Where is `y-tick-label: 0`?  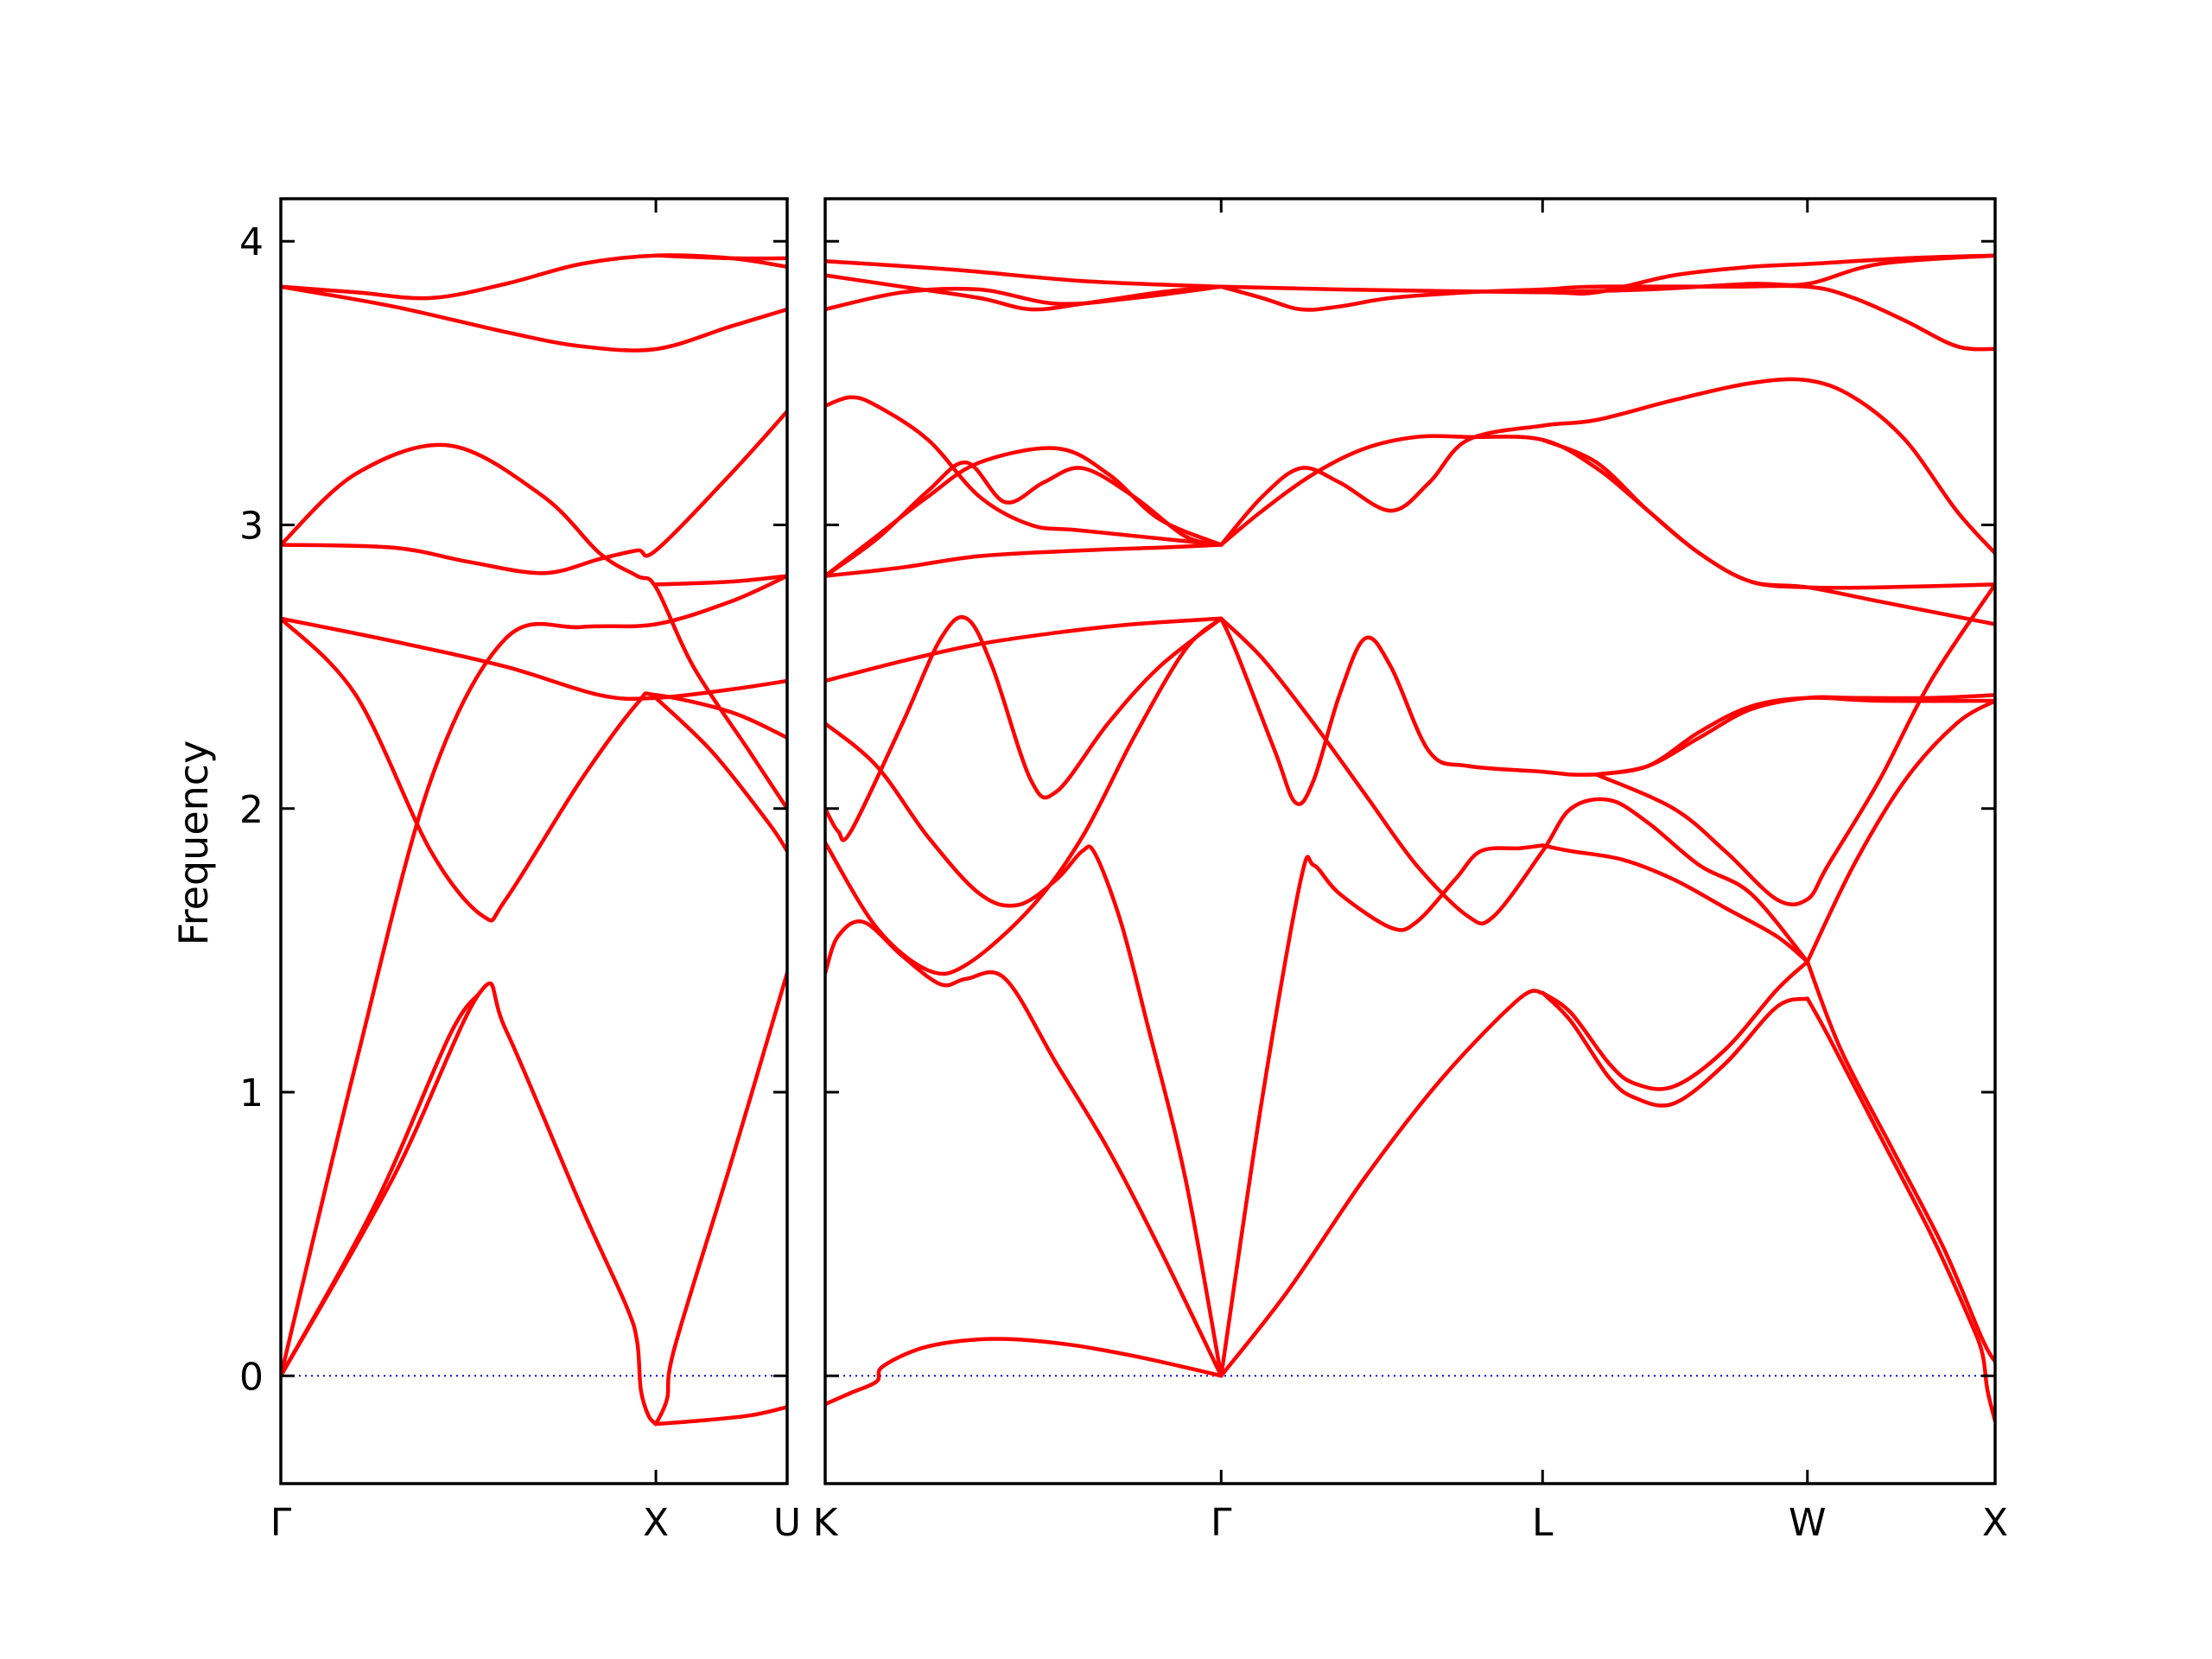
y-tick-label: 0 is located at coordinates (251, 1377).